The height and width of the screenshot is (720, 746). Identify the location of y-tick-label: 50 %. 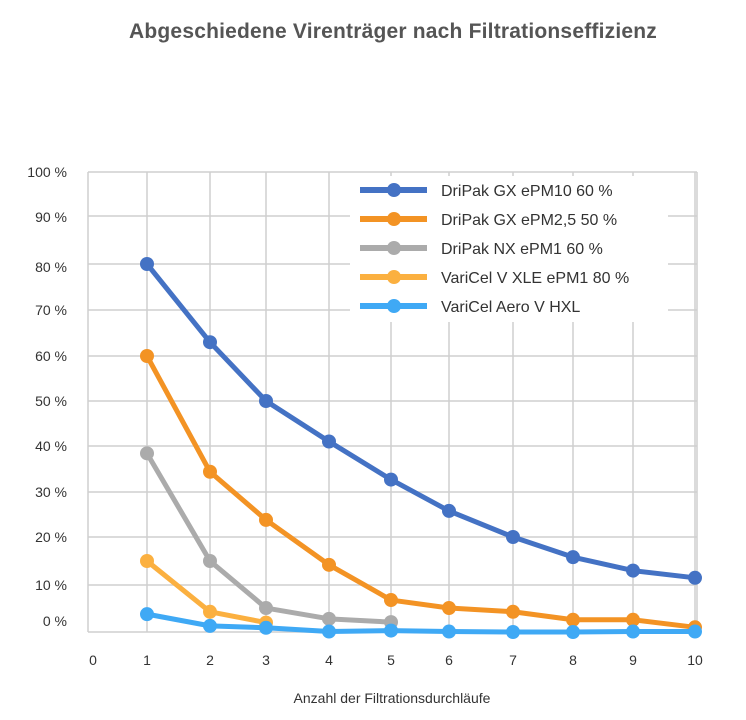
(51, 401).